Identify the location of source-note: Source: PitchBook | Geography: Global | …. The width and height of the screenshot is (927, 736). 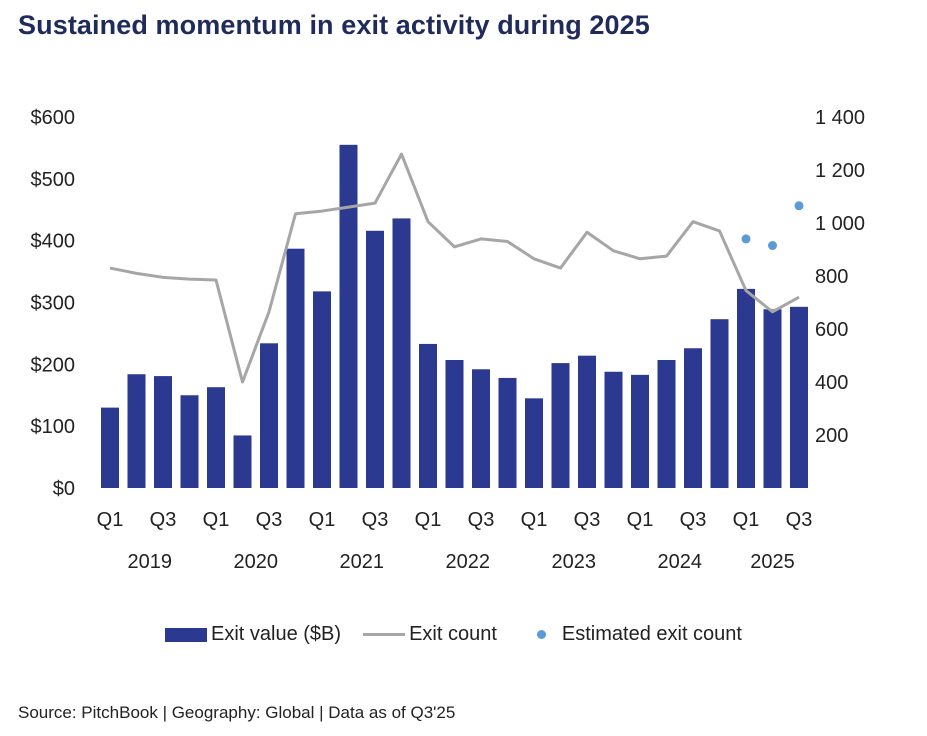
(237, 712).